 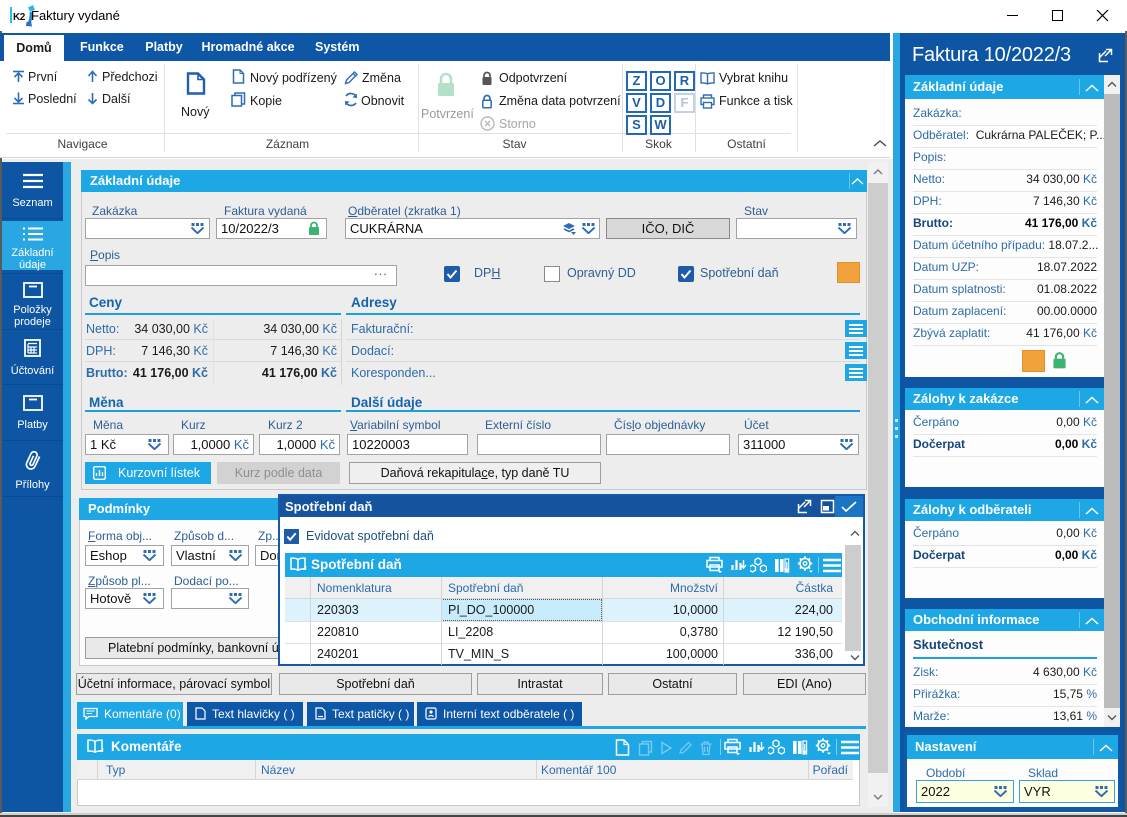 What do you see at coordinates (19, 17) in the screenshot?
I see `svg-text: K2` at bounding box center [19, 17].